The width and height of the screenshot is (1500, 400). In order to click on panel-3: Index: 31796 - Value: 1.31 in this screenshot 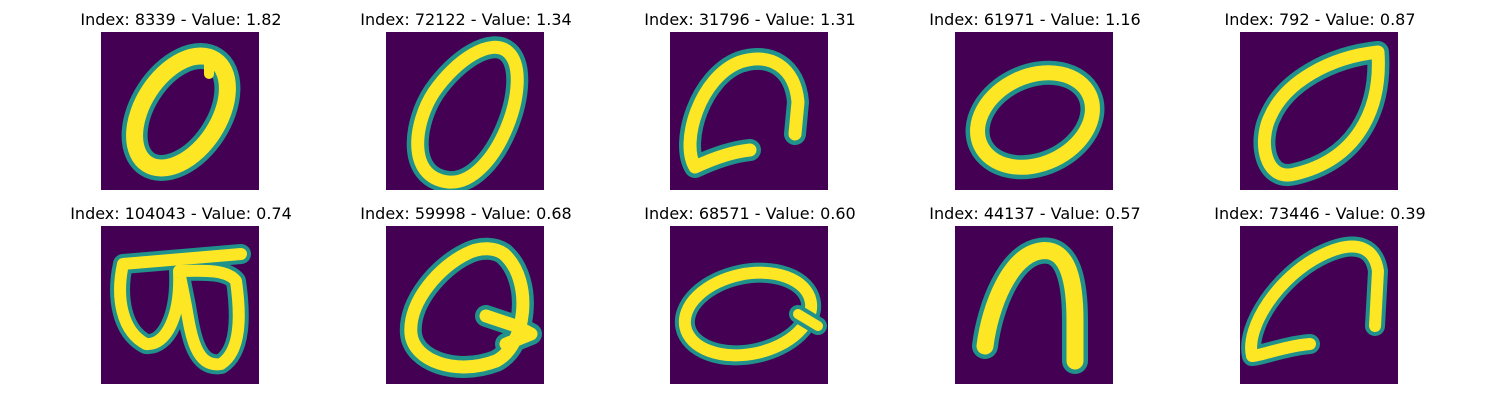, I will do `click(750, 105)`.